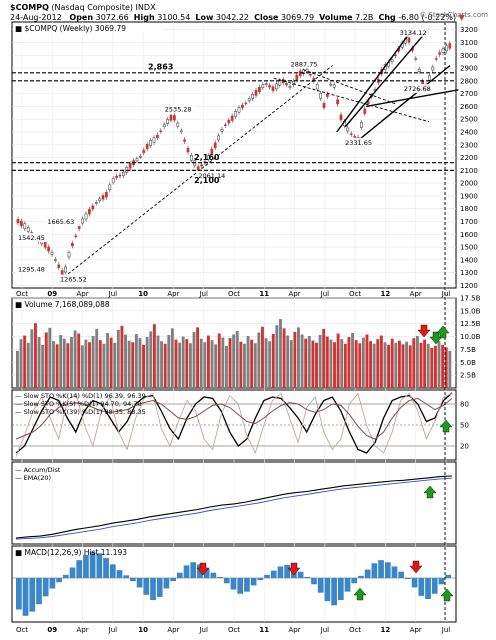 Image resolution: width=496 pixels, height=640 pixels. Describe the element at coordinates (349, 87) in the screenshot. I see `declining-trendline` at that location.